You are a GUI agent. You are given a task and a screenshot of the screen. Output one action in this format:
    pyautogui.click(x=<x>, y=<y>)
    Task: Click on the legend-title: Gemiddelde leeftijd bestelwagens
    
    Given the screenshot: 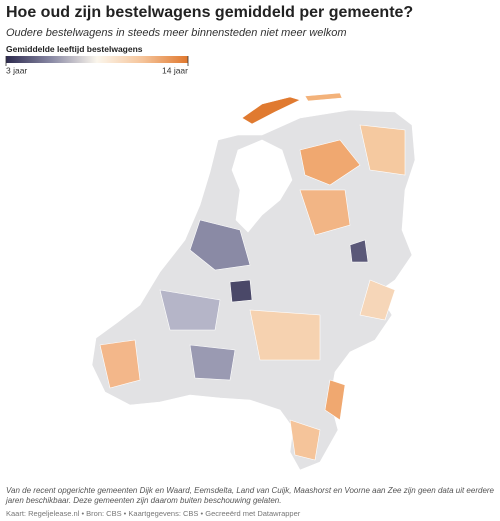 What is the action you would take?
    pyautogui.click(x=74, y=49)
    